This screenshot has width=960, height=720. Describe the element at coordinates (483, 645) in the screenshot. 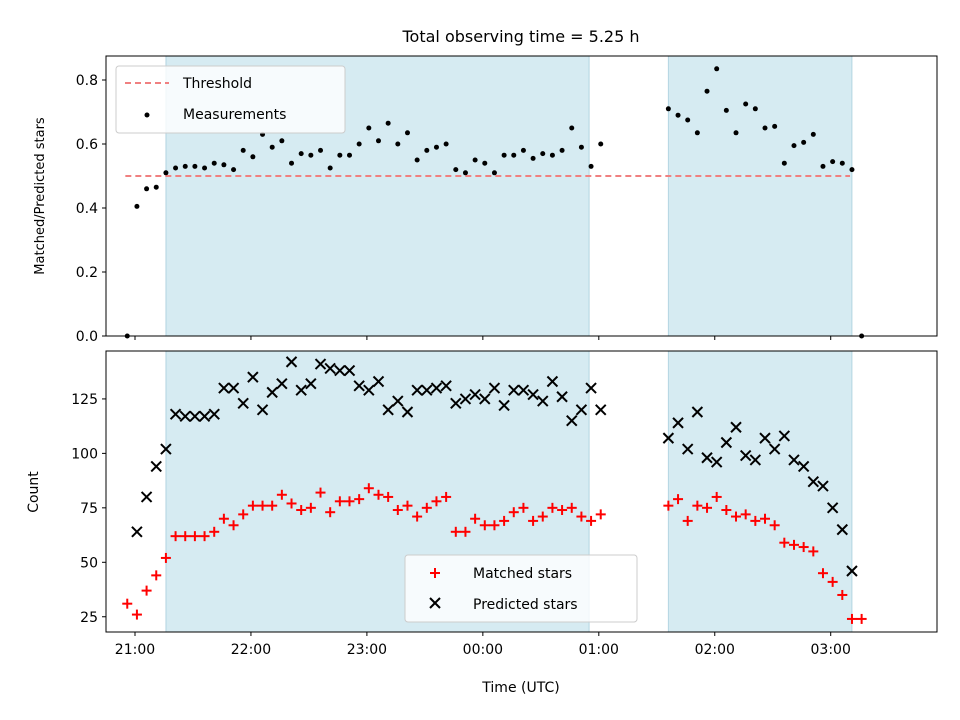

I see `bottom-x-ticks: 21:00 22:00 23:00 00:00 01:00 02:00 03:00` at that location.